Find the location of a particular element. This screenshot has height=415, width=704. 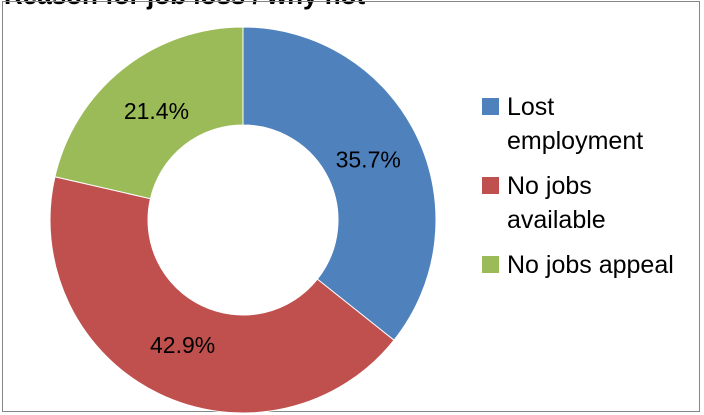

data-label: 21.4% is located at coordinates (156, 111).